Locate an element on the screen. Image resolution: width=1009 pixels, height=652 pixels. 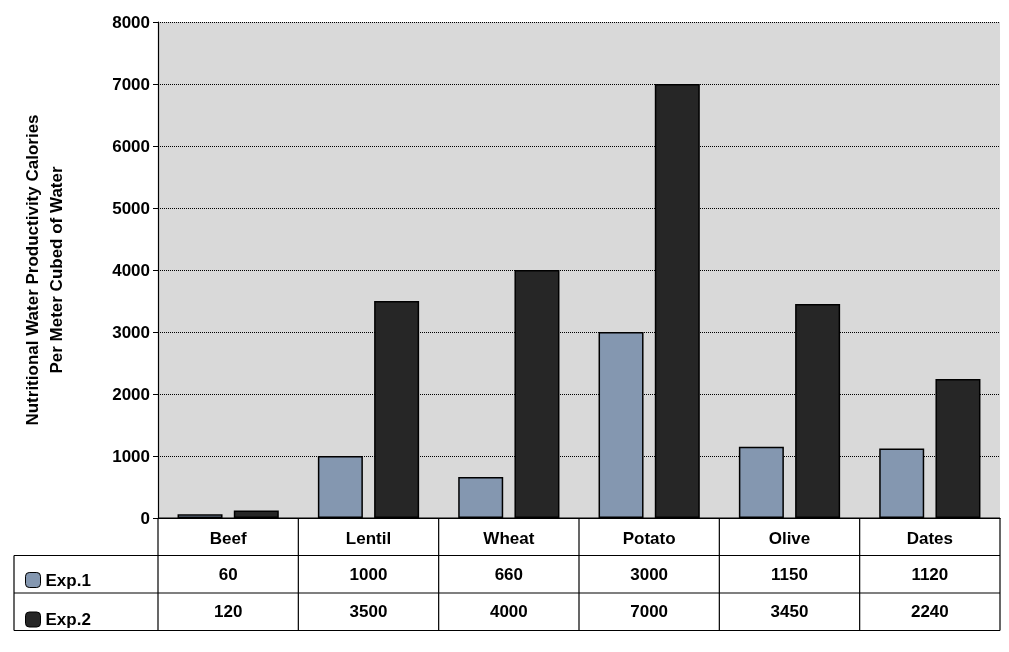
y-tick-label: 0 is located at coordinates (145, 518).